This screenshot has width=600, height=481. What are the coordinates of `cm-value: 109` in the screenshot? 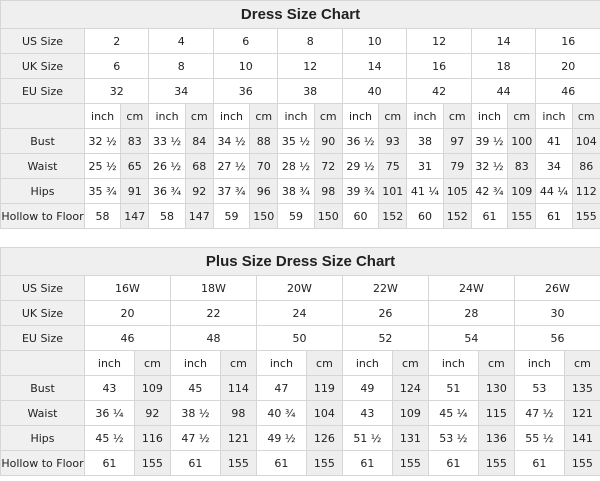 It's located at (410, 413).